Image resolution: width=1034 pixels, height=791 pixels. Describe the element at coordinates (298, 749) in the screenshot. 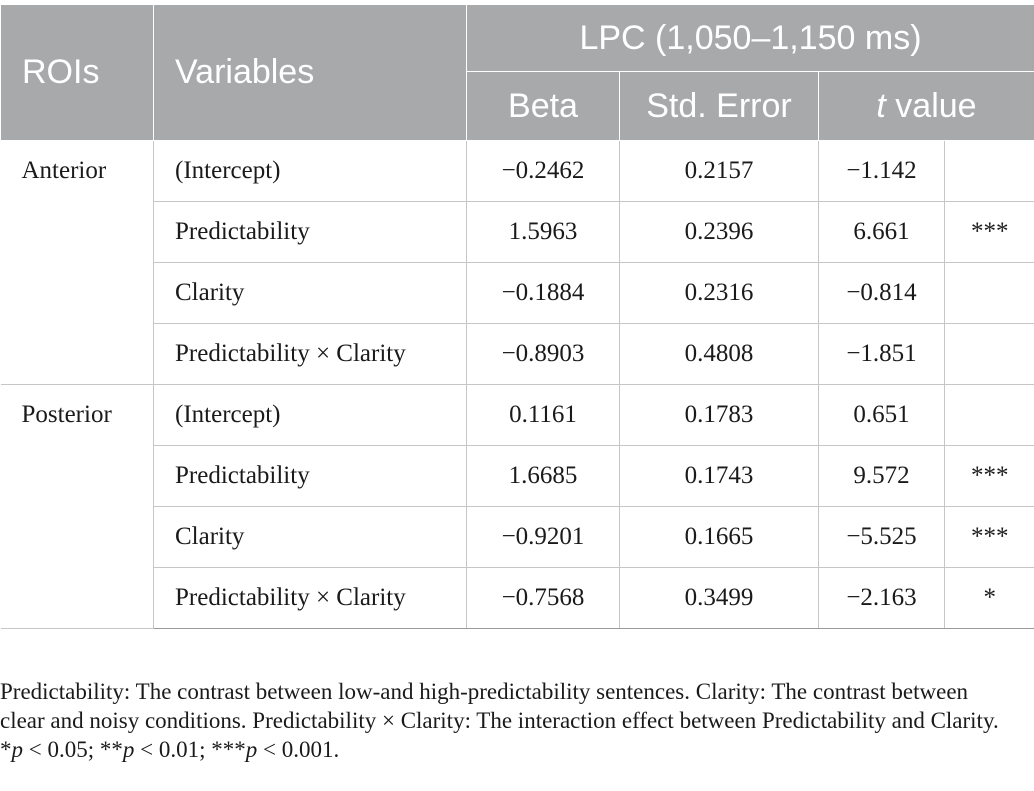

I see `footnote-threshold: < 0.001.` at that location.